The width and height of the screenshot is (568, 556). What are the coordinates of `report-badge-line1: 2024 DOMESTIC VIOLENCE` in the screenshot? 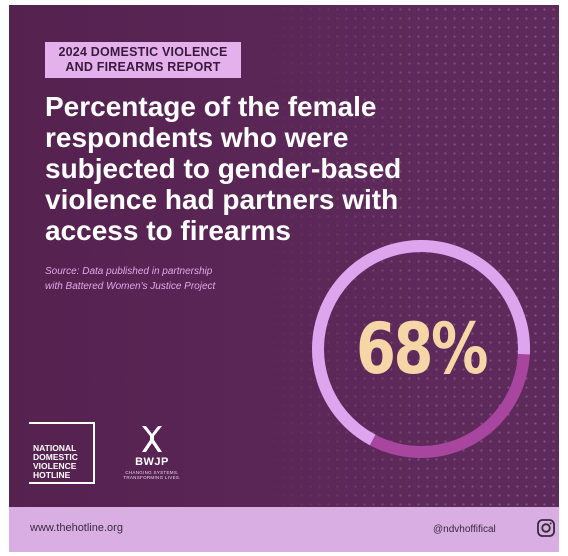 It's located at (143, 52).